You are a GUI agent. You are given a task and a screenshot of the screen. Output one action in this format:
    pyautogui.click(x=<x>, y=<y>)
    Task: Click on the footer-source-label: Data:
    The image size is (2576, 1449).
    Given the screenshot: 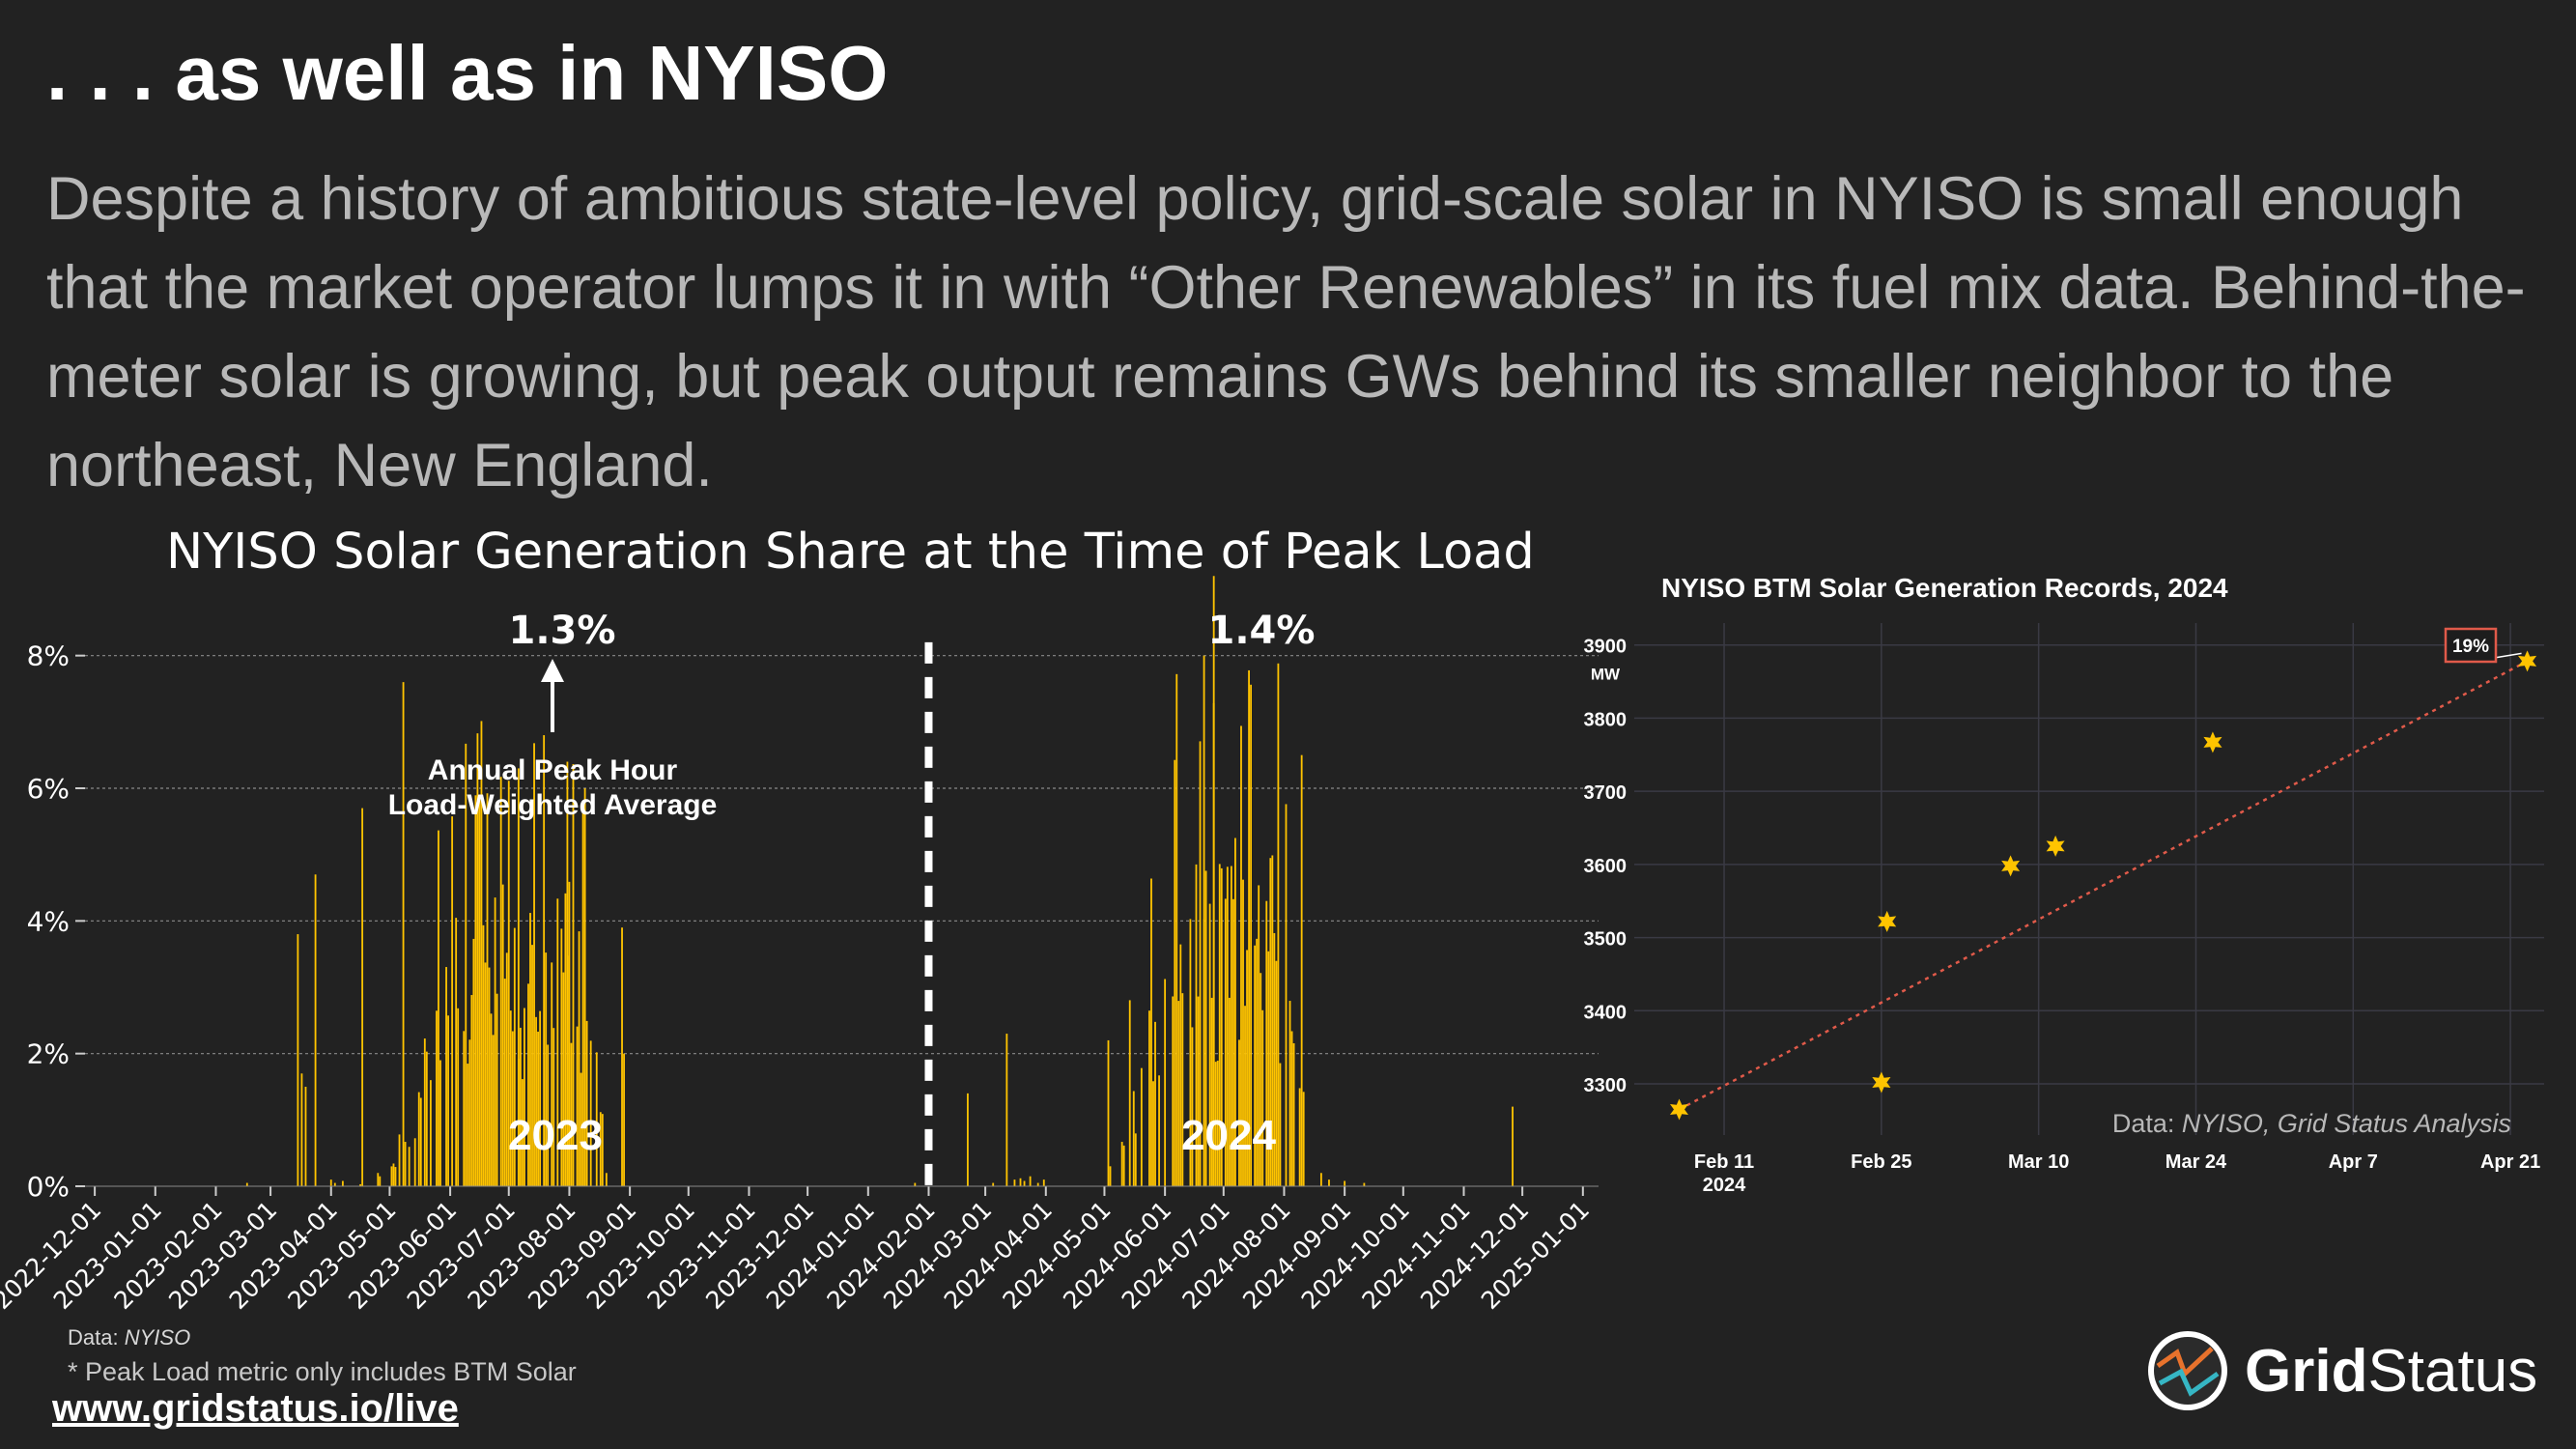 What is the action you would take?
    pyautogui.click(x=93, y=1337)
    